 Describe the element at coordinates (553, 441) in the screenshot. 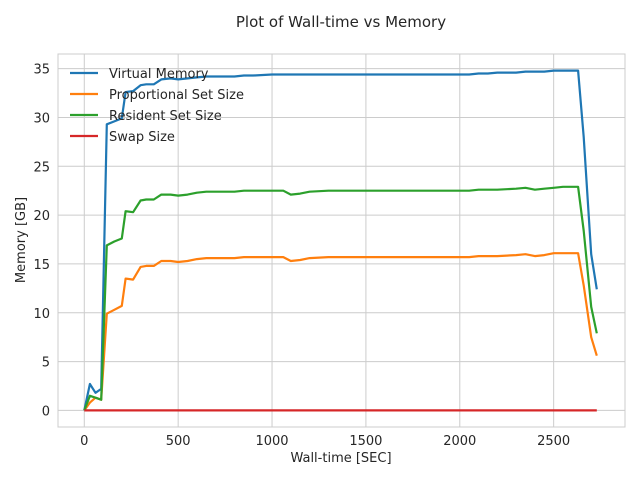

I see `x-tick-label: 2500` at that location.